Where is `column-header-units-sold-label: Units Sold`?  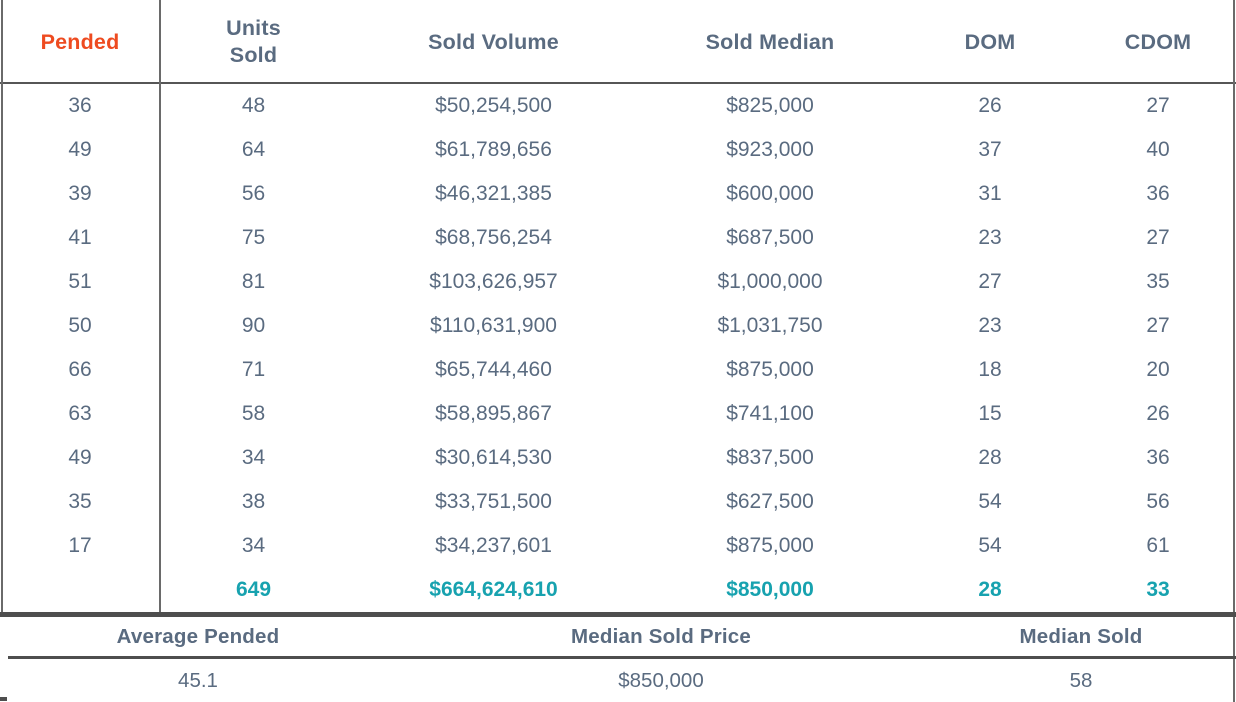
column-header-units-sold-label: Units Sold is located at coordinates (253, 41).